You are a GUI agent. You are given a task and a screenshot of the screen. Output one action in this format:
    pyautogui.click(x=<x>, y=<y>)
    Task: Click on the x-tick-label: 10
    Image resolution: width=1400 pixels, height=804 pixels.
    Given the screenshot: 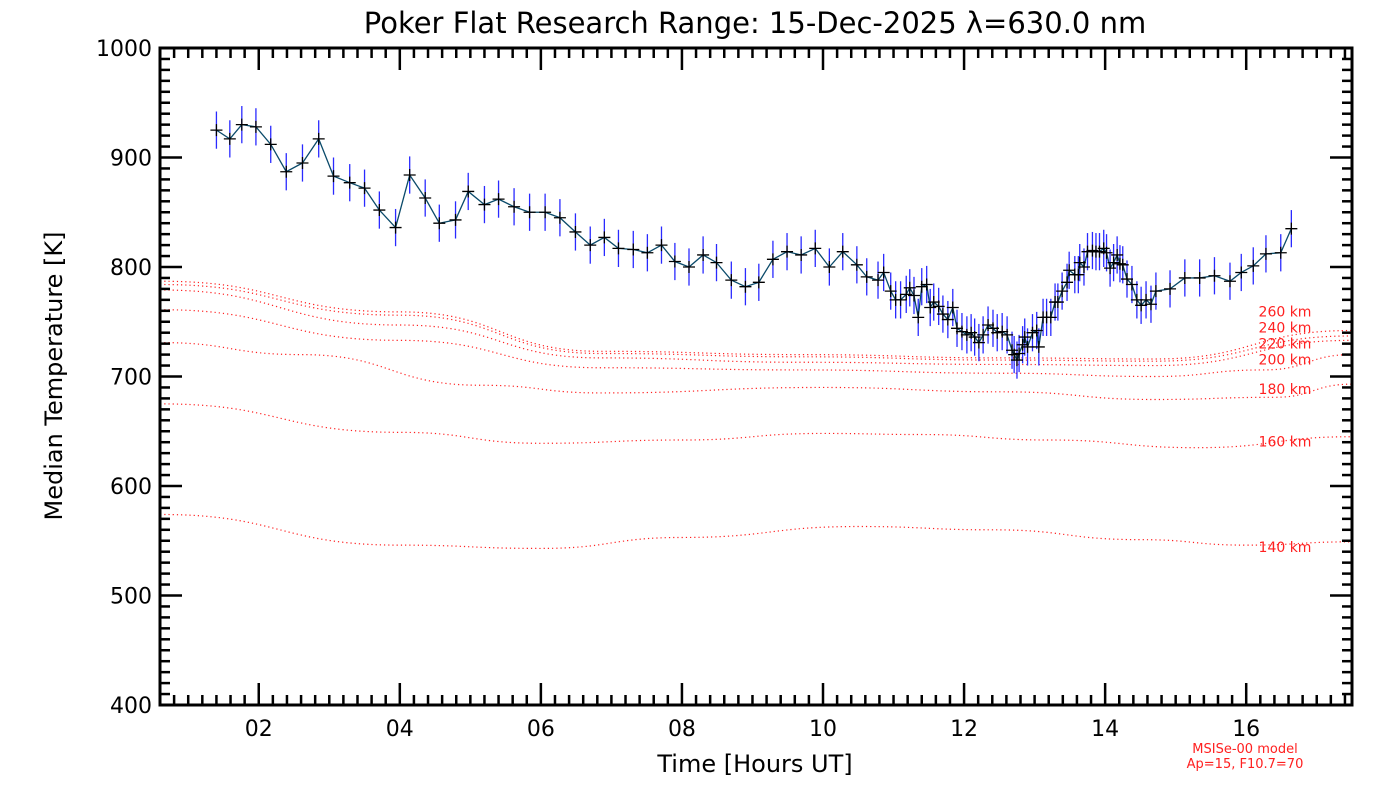 What is the action you would take?
    pyautogui.click(x=823, y=729)
    